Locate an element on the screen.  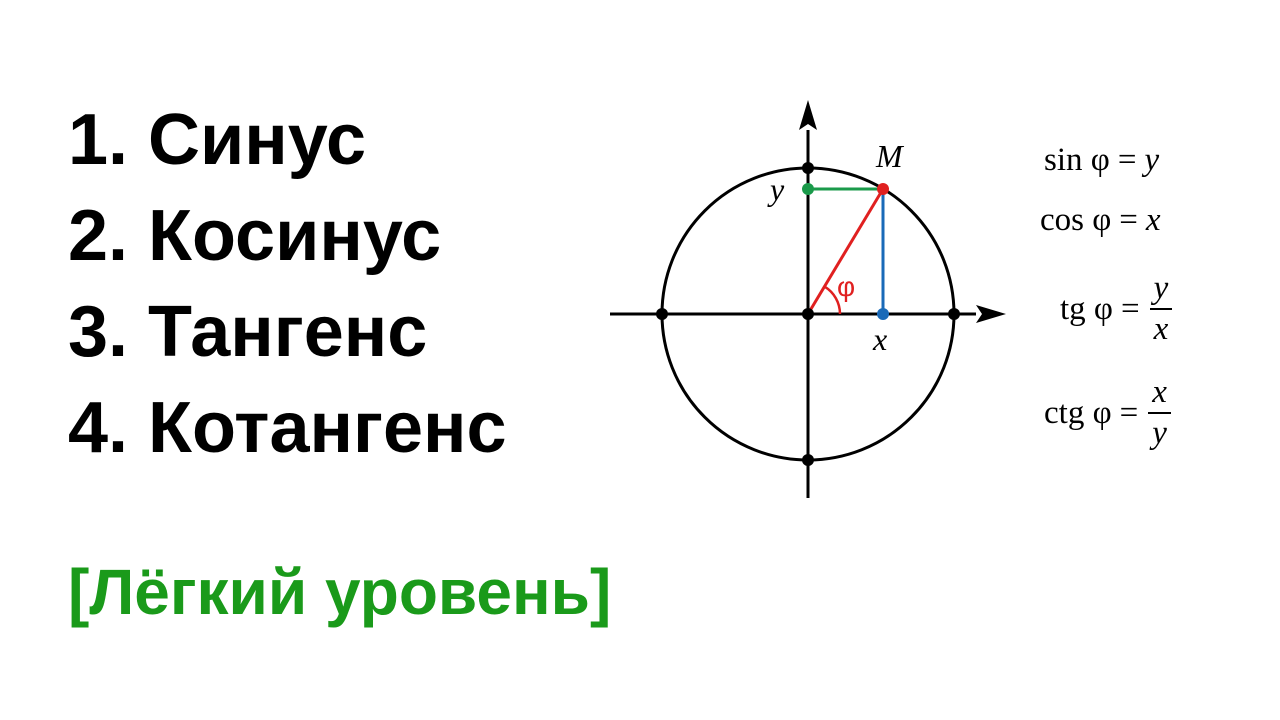
point-y is located at coordinates (808, 189).